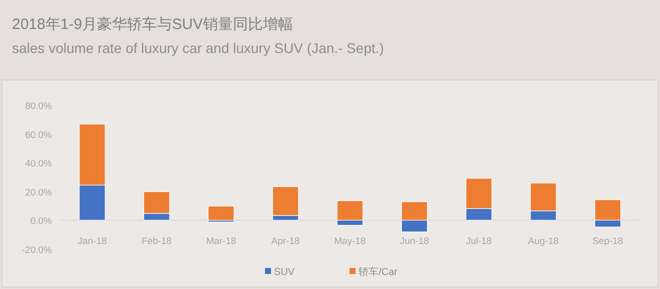 The height and width of the screenshot is (289, 660). Describe the element at coordinates (39, 106) in the screenshot. I see `y-tick-label: 80.0%` at that location.